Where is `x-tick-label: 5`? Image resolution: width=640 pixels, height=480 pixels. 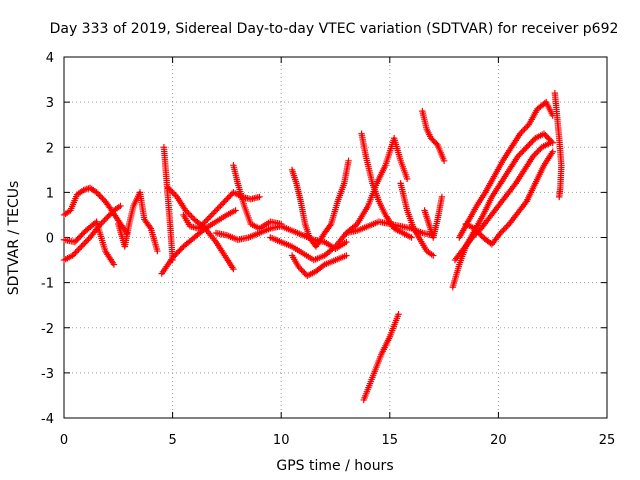
x-tick-label: 5 is located at coordinates (172, 440).